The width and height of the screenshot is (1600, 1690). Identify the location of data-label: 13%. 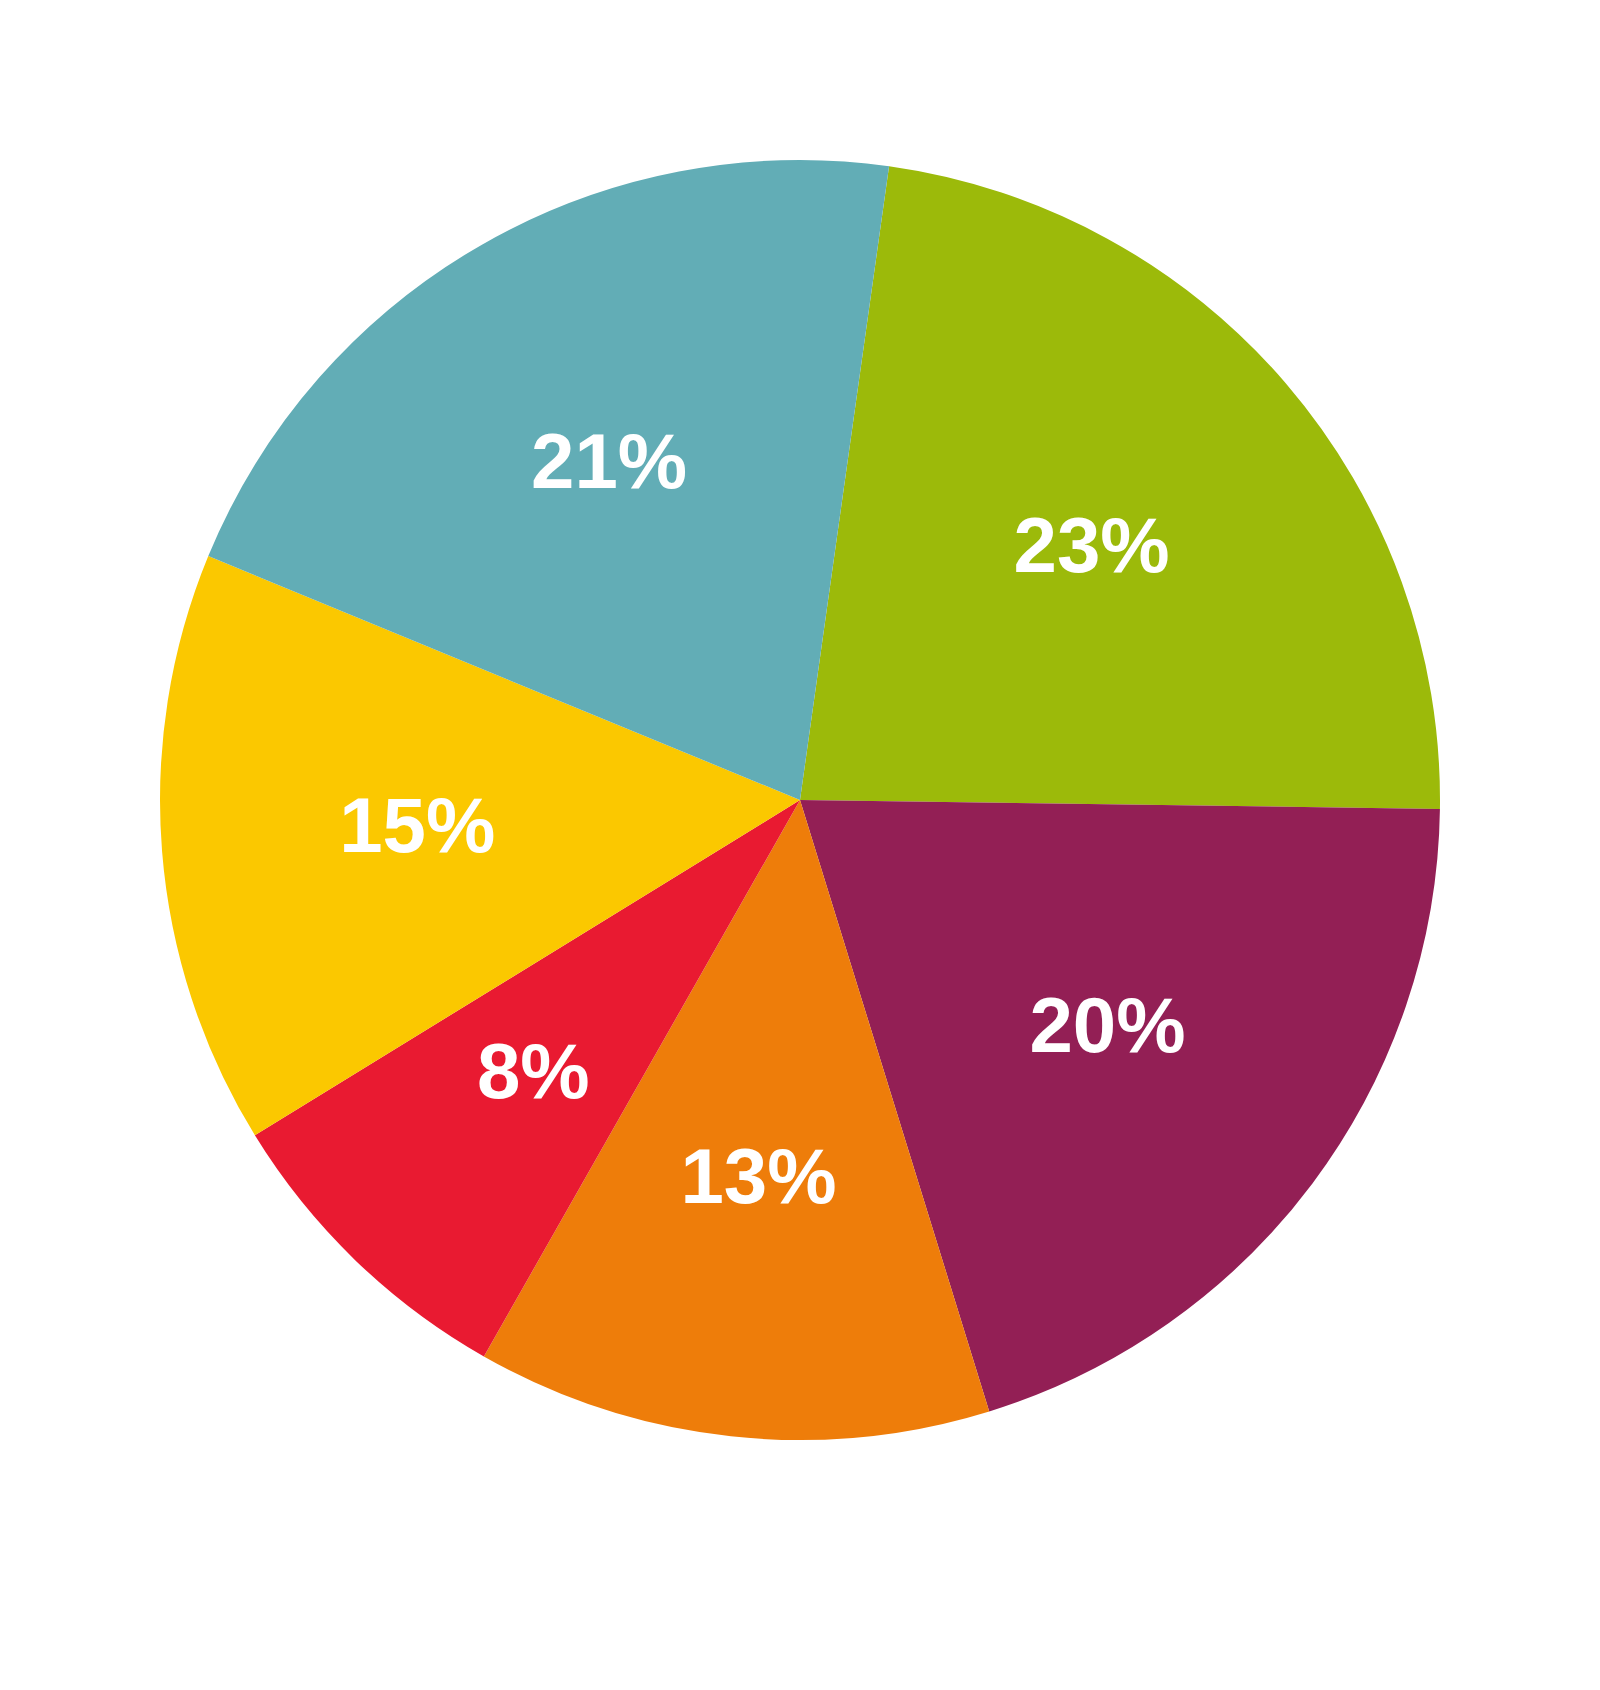
(758, 1176).